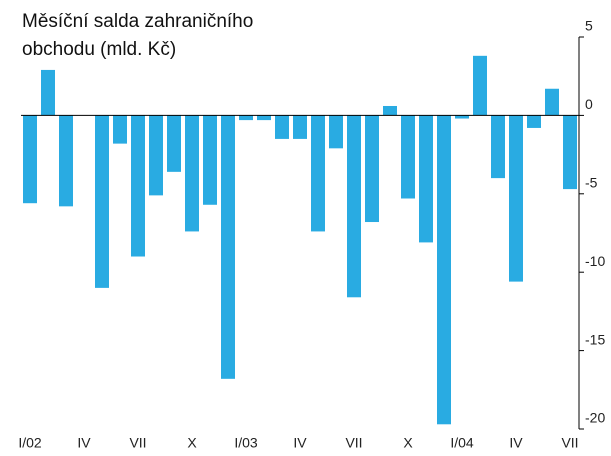  I want to click on y-tick-label: 5, so click(589, 26).